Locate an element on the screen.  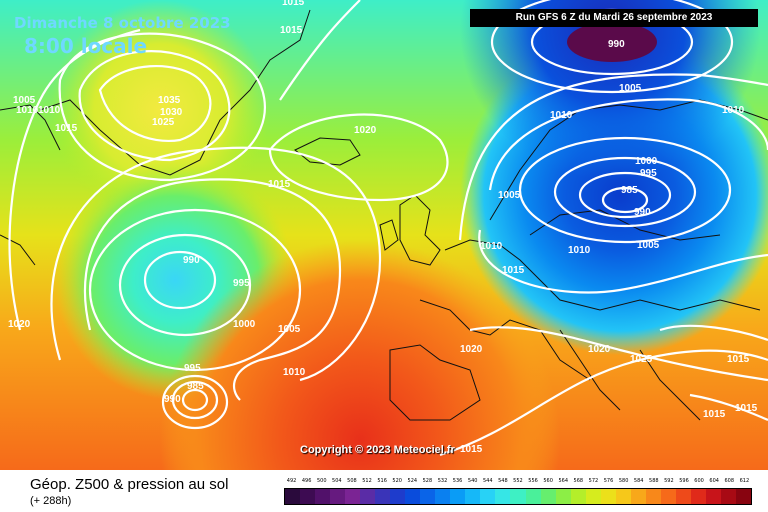
scale-label: 580 is located at coordinates (623, 481).